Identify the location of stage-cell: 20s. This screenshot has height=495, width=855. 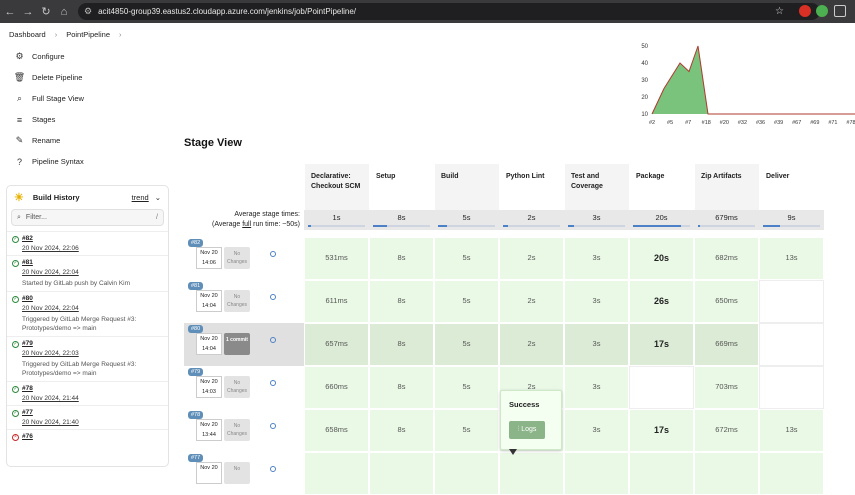
(661, 258).